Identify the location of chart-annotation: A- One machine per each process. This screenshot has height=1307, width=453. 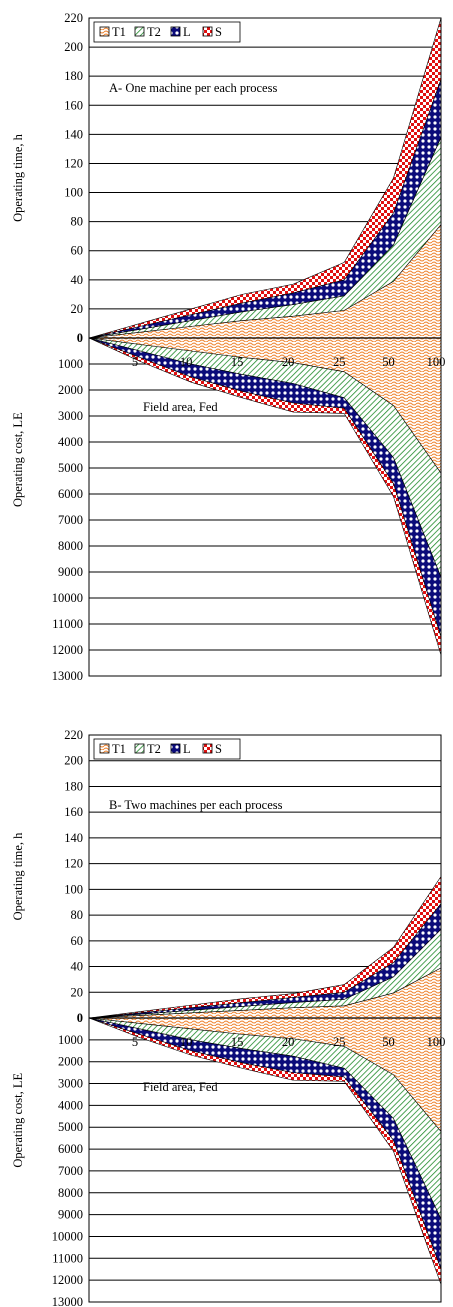
(193, 88).